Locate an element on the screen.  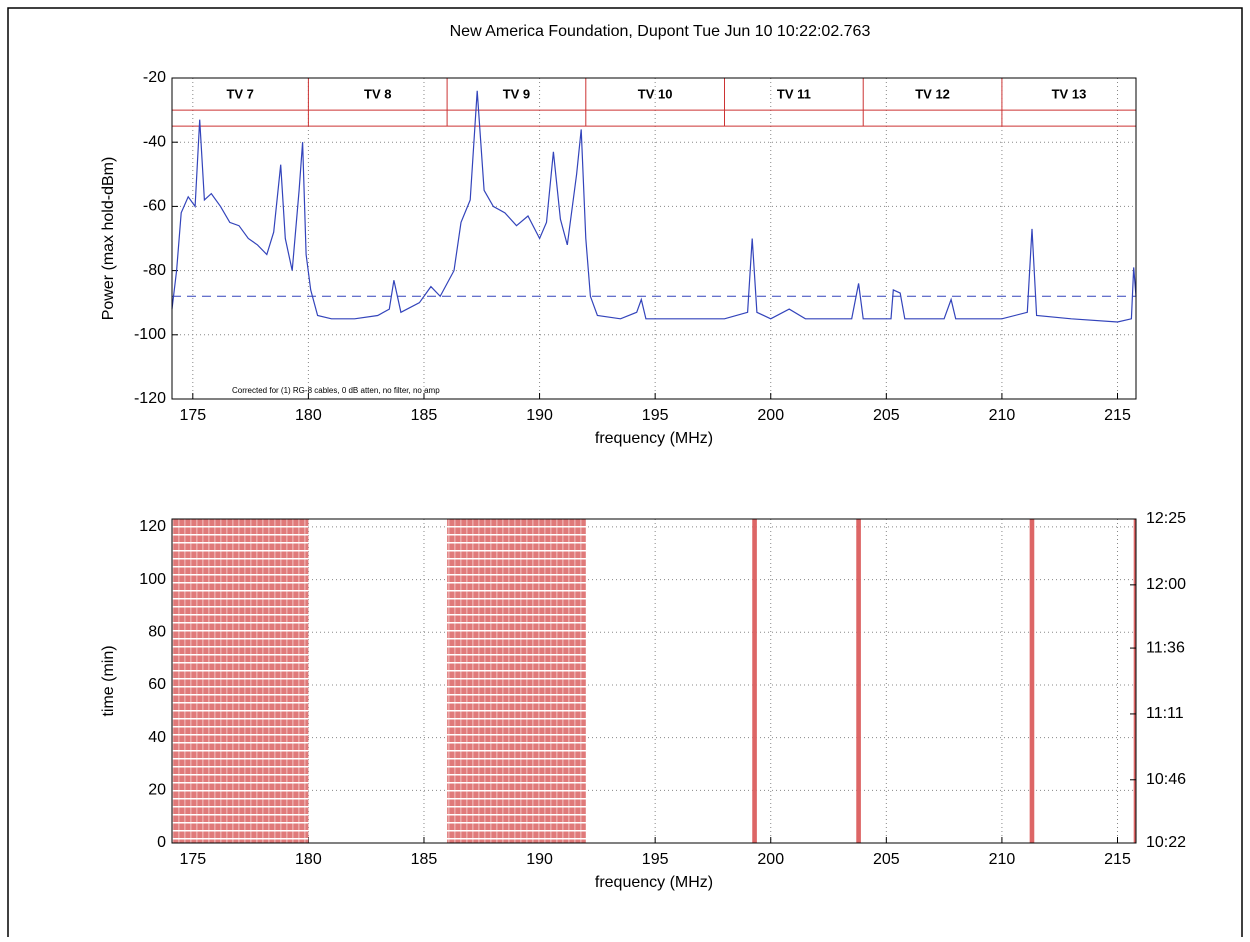
y-tick-label: 80 is located at coordinates (157, 631).